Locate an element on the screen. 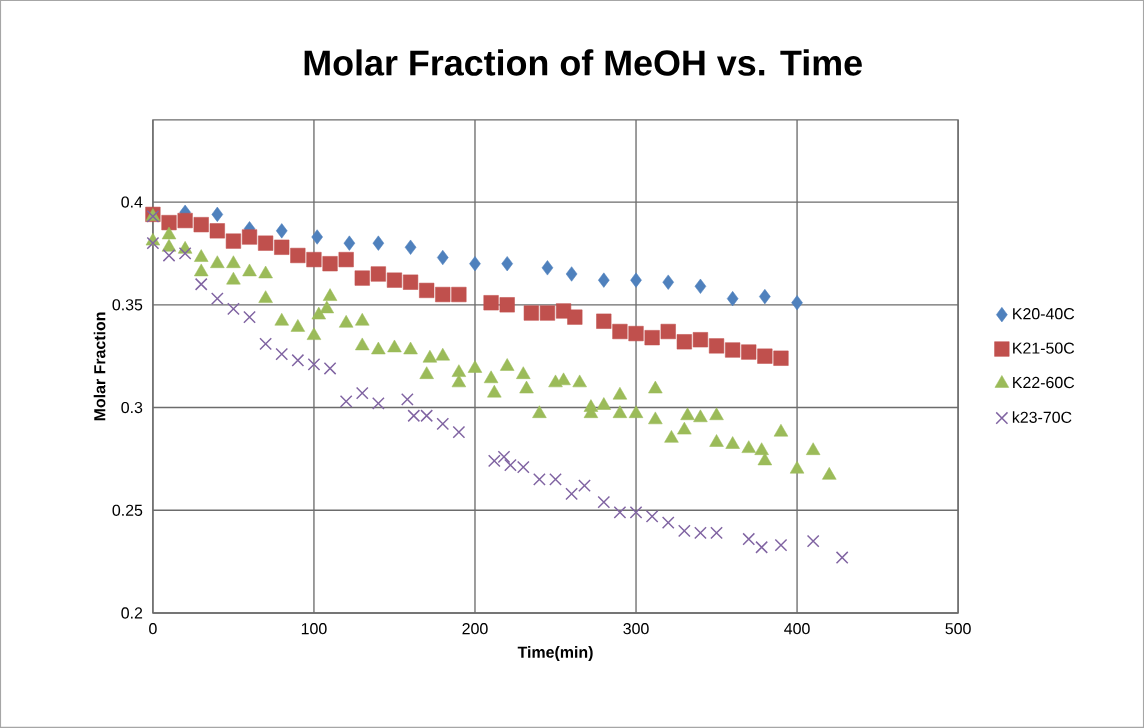 The width and height of the screenshot is (1144, 728). legend-label: K22-60C is located at coordinates (1044, 382).